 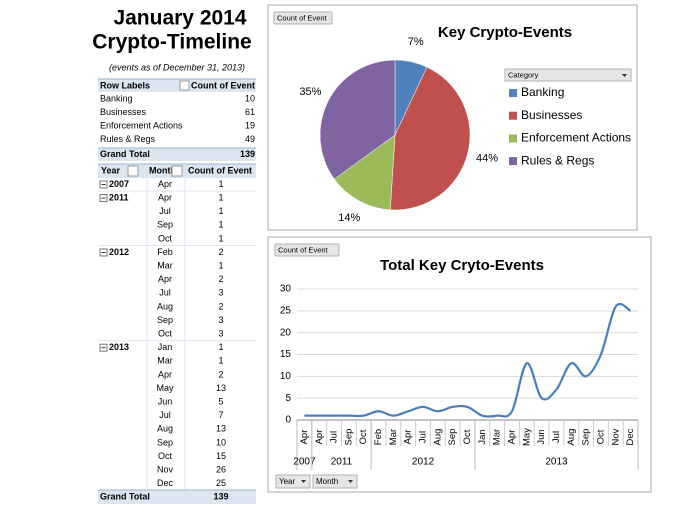 I want to click on x-tick-label: Feb, so click(x=378, y=437).